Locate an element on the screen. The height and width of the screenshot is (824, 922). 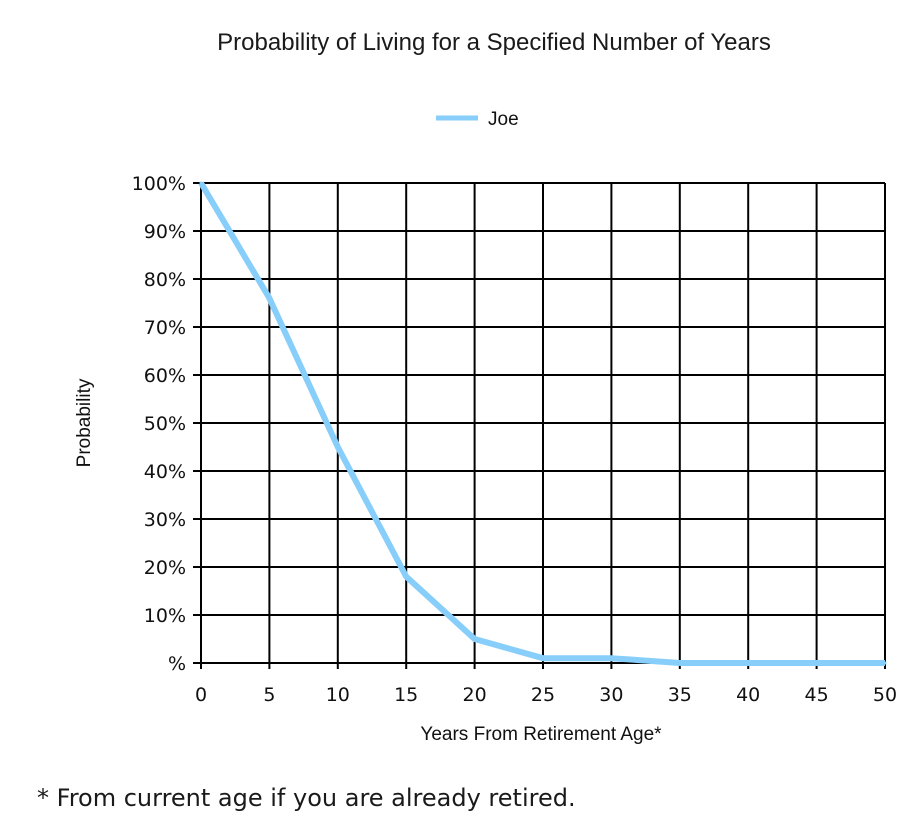
y-tick-label: 10% is located at coordinates (165, 616).